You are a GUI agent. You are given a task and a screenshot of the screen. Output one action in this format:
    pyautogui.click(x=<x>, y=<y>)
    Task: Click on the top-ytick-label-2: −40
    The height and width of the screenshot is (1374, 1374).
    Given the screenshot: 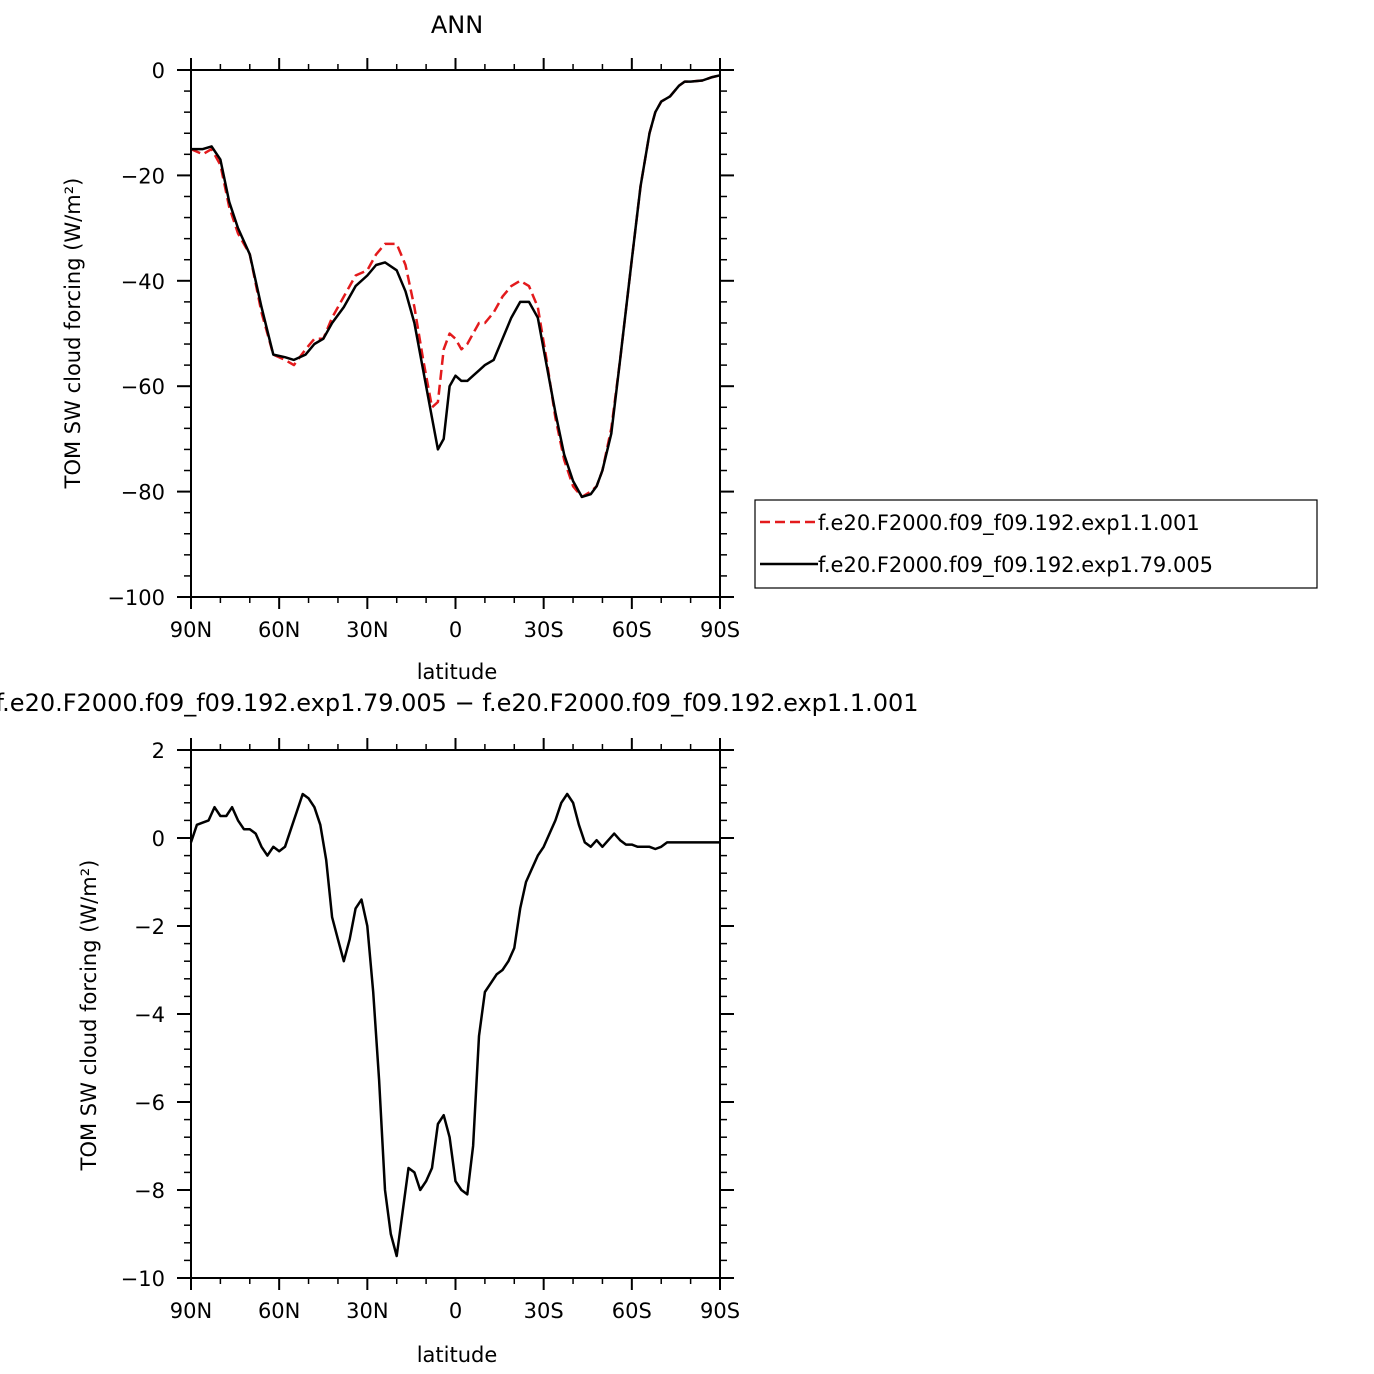 What is the action you would take?
    pyautogui.click(x=143, y=282)
    